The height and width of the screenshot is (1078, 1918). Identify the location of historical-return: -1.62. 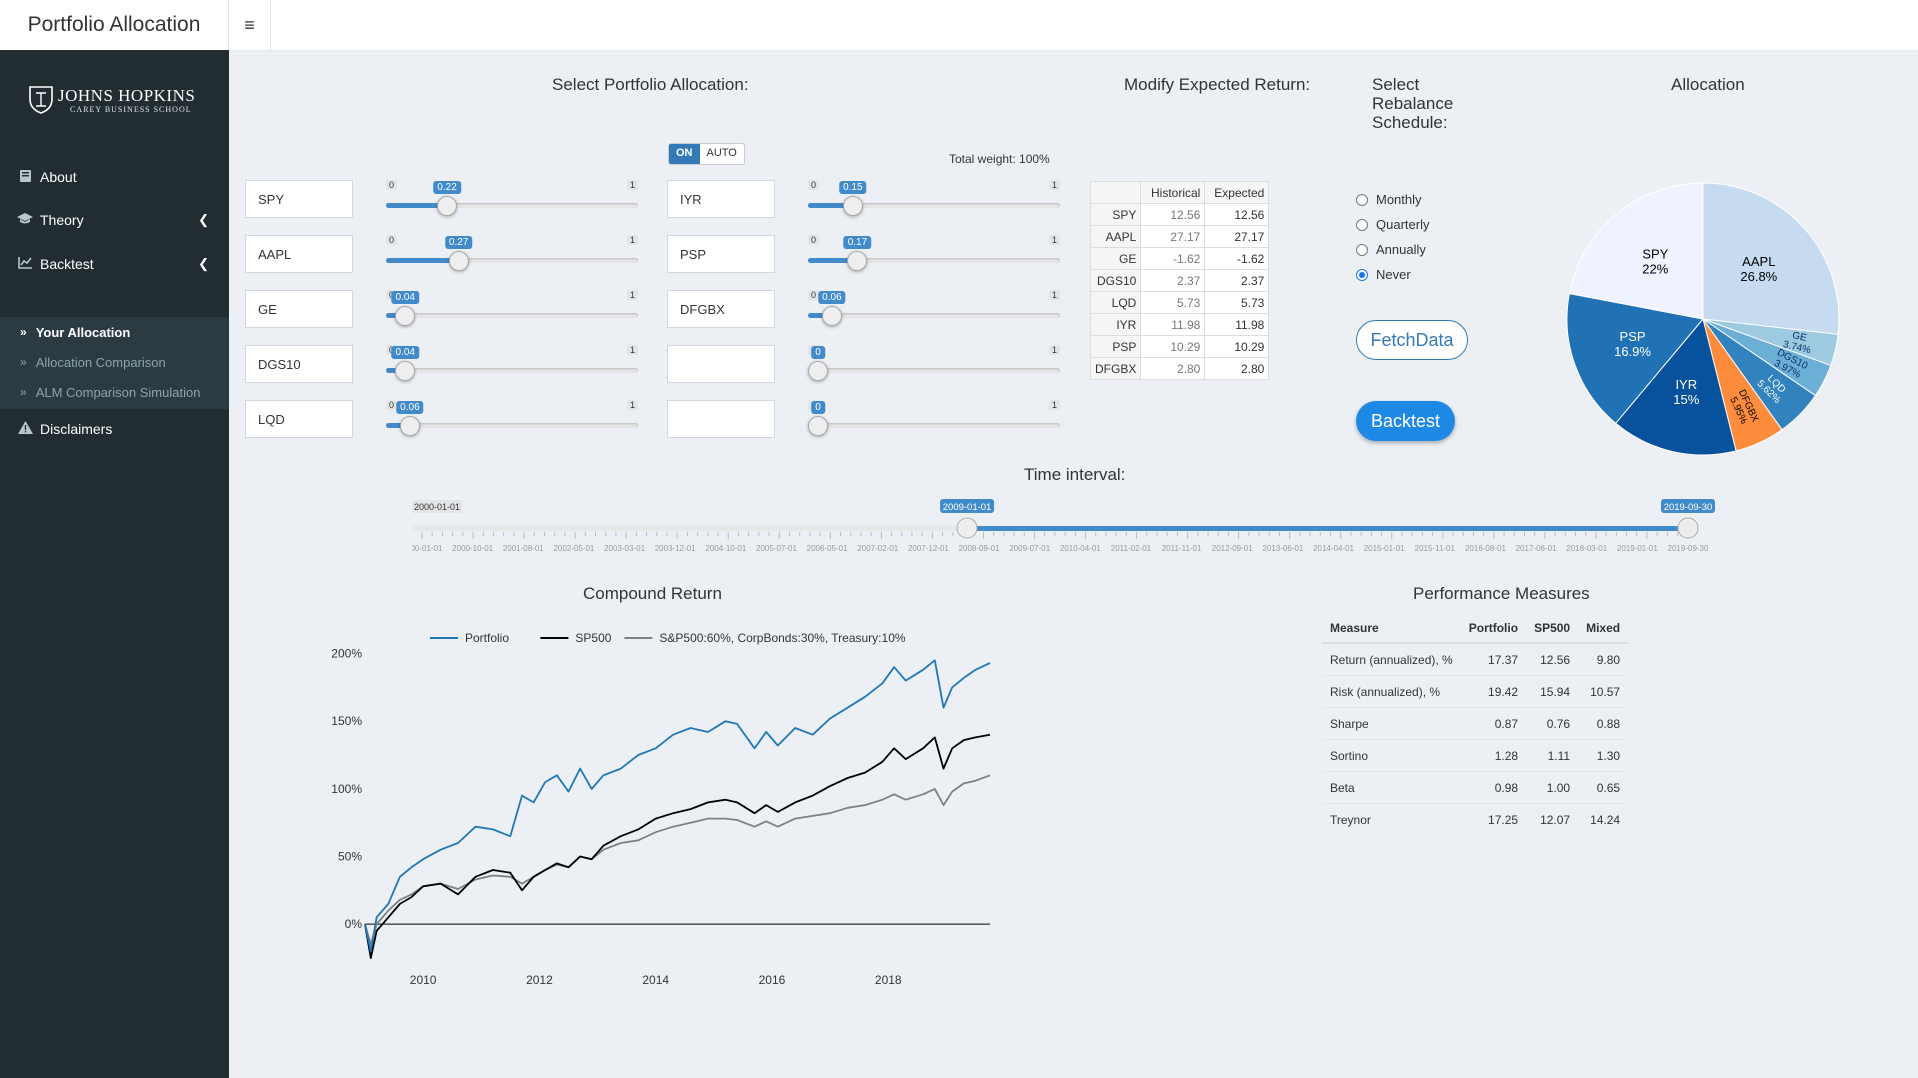
(1173, 258).